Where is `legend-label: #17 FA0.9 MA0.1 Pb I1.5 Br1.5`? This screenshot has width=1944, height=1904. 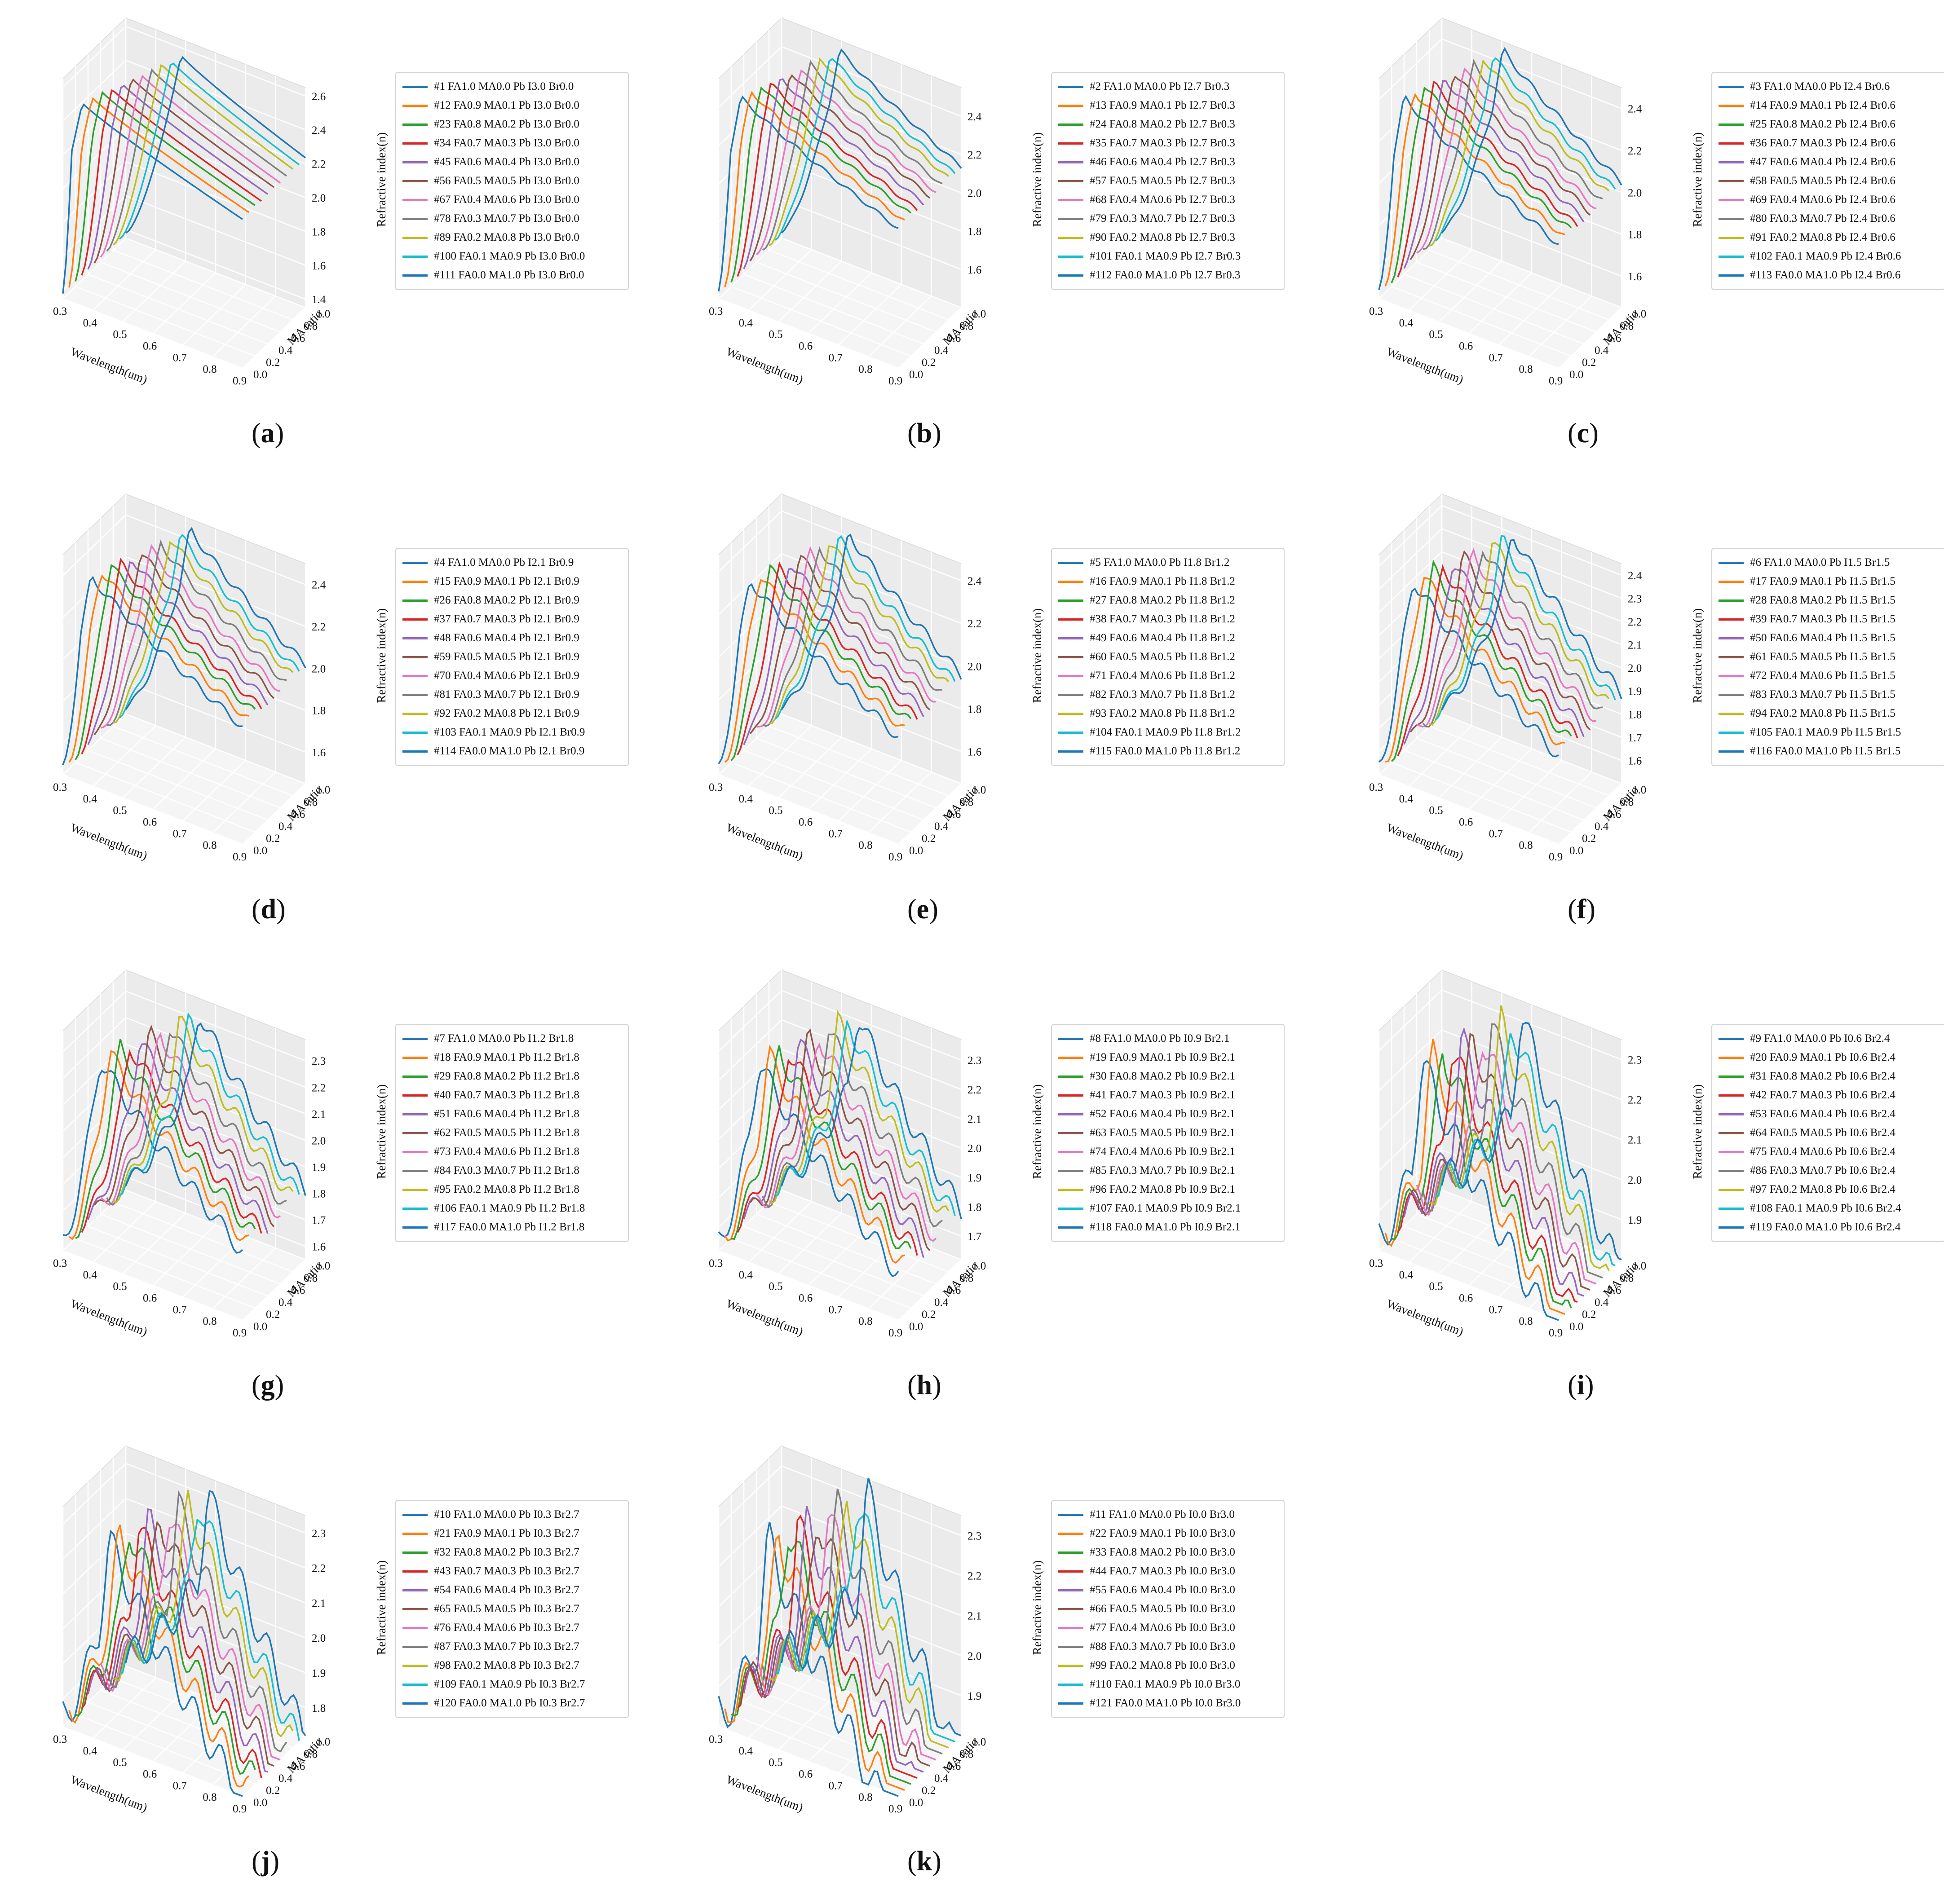
legend-label: #17 FA0.9 MA0.1 Pb I1.5 Br1.5 is located at coordinates (1822, 581).